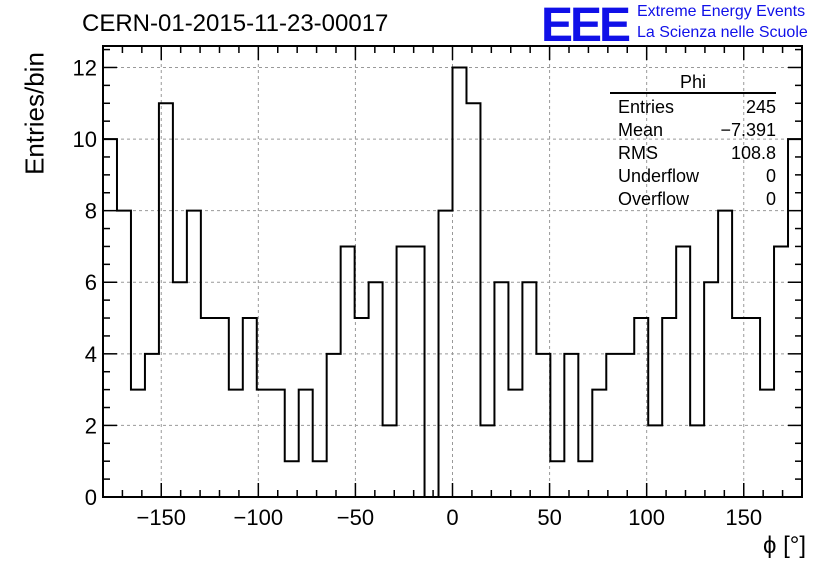 The image size is (836, 572). I want to click on stats-label: Entries, so click(646, 107).